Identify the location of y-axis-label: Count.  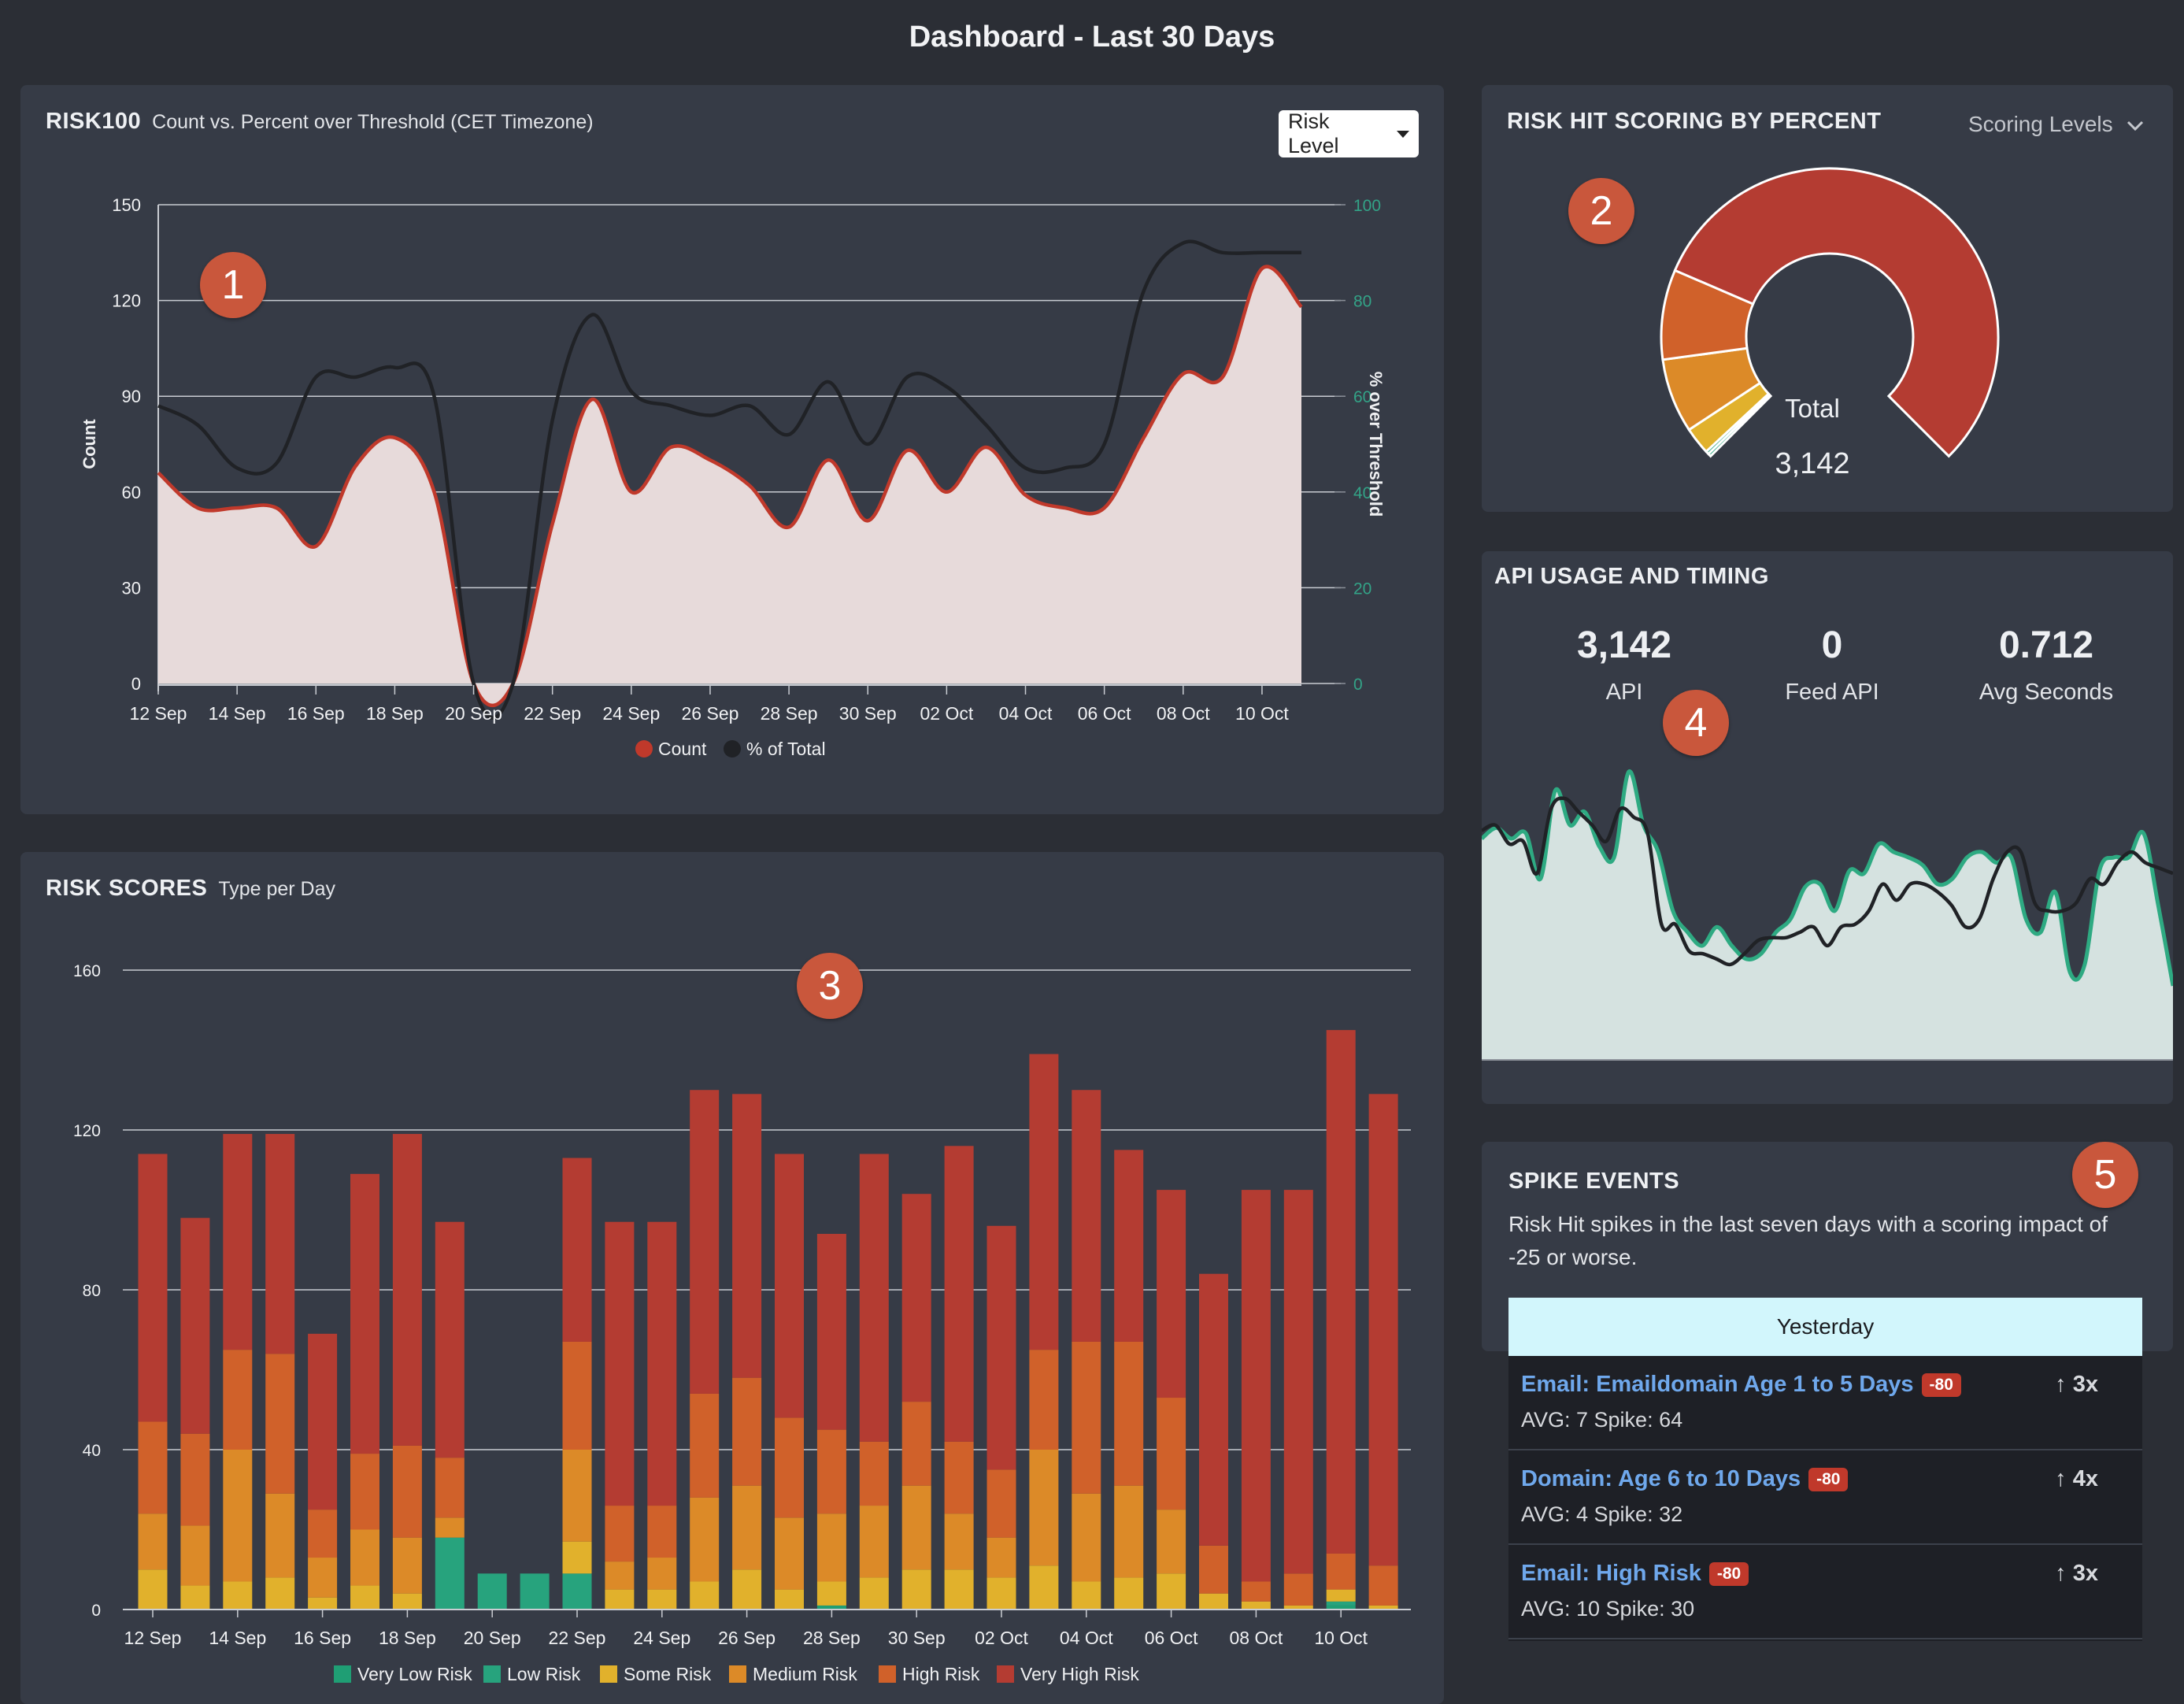
(89, 444).